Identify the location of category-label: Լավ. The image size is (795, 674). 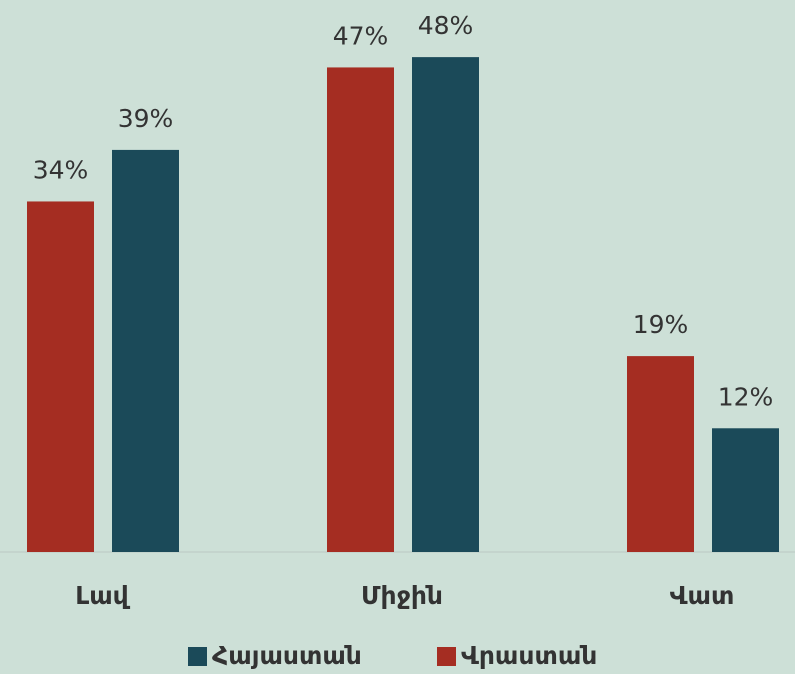
(102, 595).